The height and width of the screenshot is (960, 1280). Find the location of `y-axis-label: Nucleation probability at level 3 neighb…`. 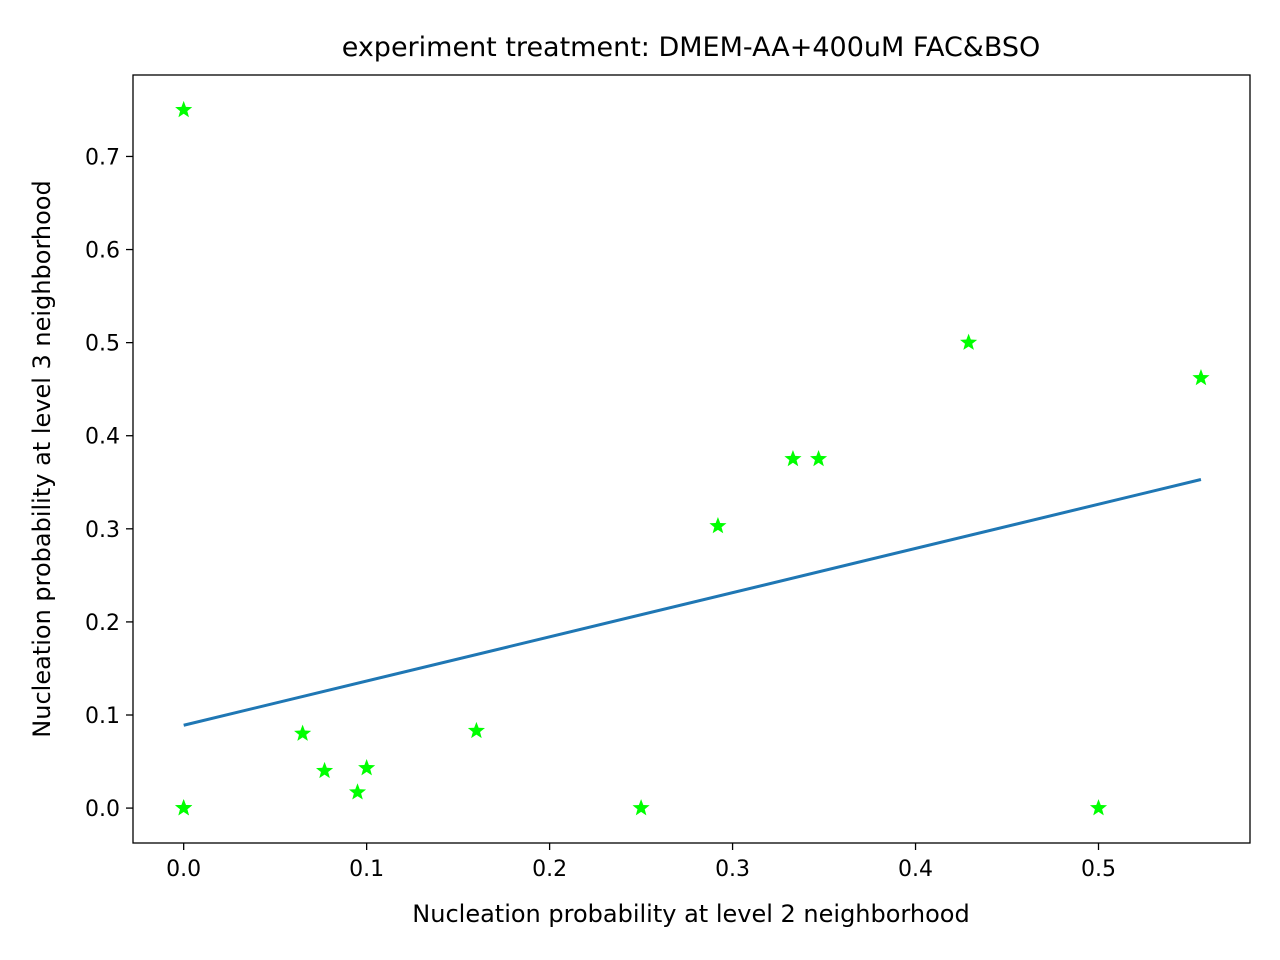

y-axis-label: Nucleation probability at level 3 neighb… is located at coordinates (42, 458).